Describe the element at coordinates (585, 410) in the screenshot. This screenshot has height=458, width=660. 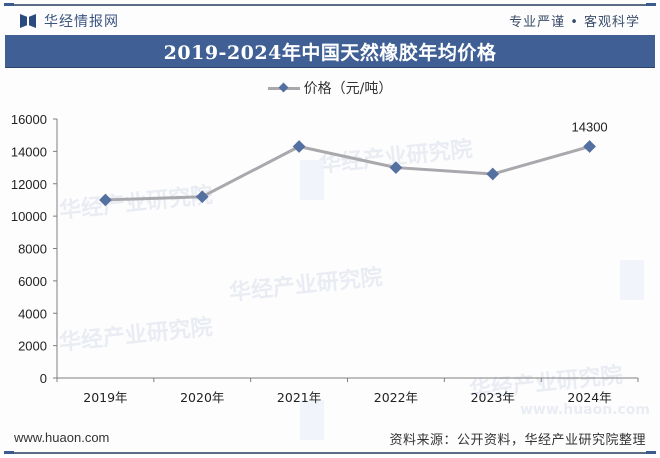
I see `watermark-url: www.huaon.com` at that location.